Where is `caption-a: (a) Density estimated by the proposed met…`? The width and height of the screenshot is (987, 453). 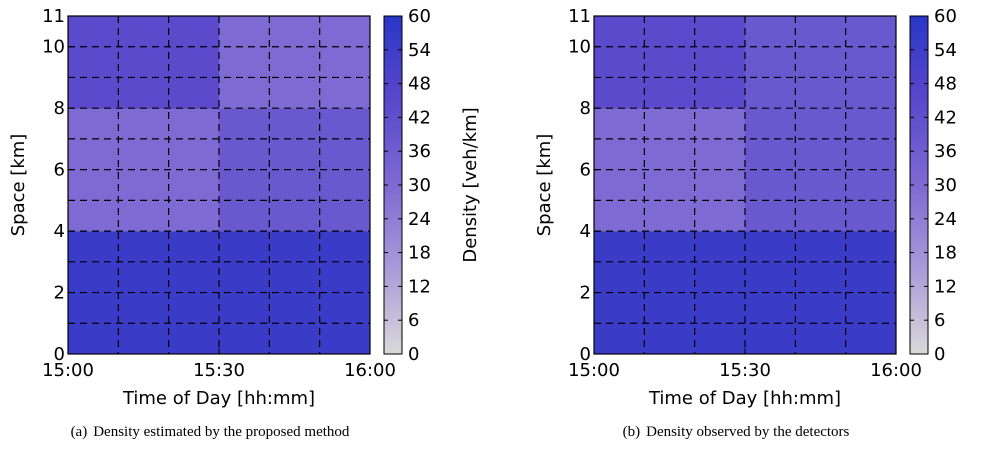
caption-a: (a) Density estimated by the proposed met… is located at coordinates (210, 432).